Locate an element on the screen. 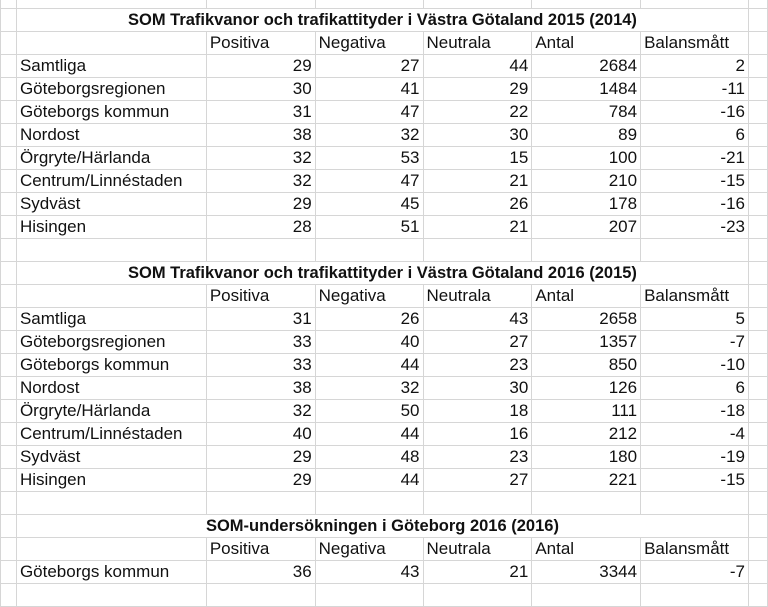  value-cell: 50 is located at coordinates (369, 411).